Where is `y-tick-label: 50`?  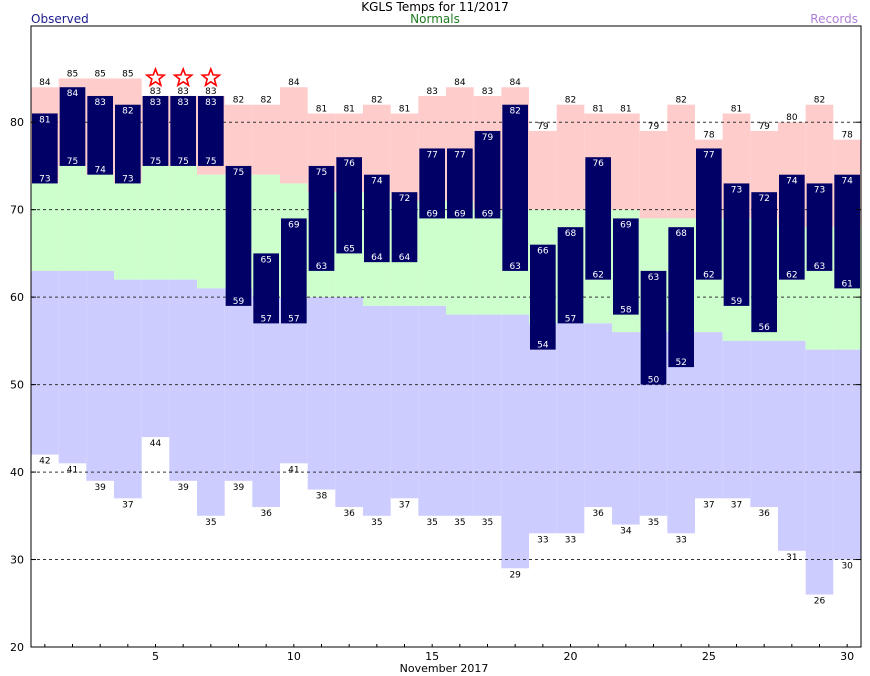 y-tick-label: 50 is located at coordinates (17, 385).